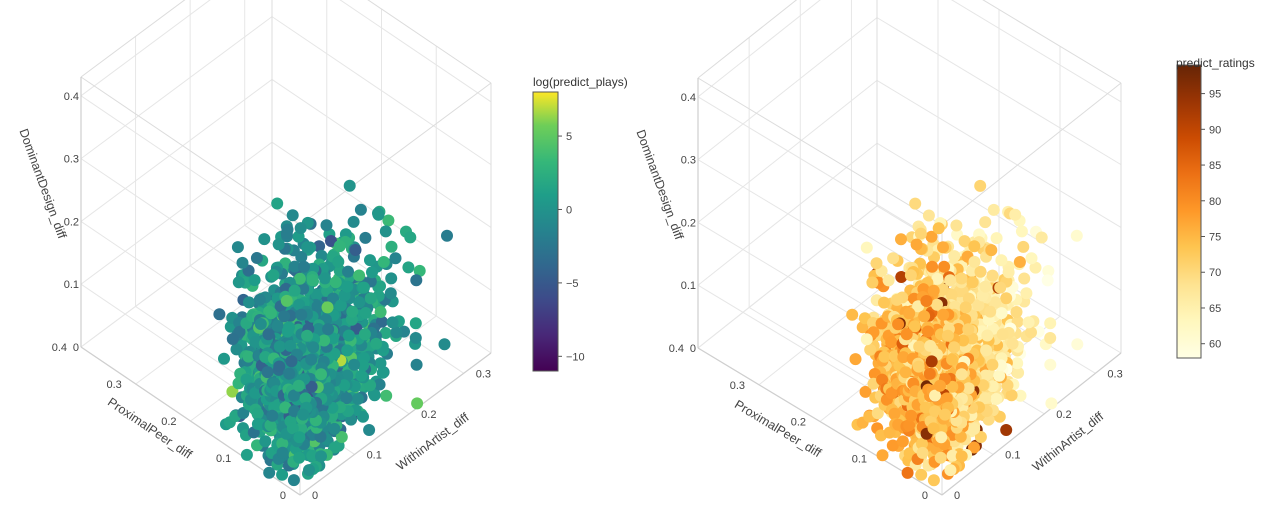 The width and height of the screenshot is (1276, 507). Describe the element at coordinates (150, 428) in the screenshot. I see `x-axis-title: ProximalPeer_diff` at that location.